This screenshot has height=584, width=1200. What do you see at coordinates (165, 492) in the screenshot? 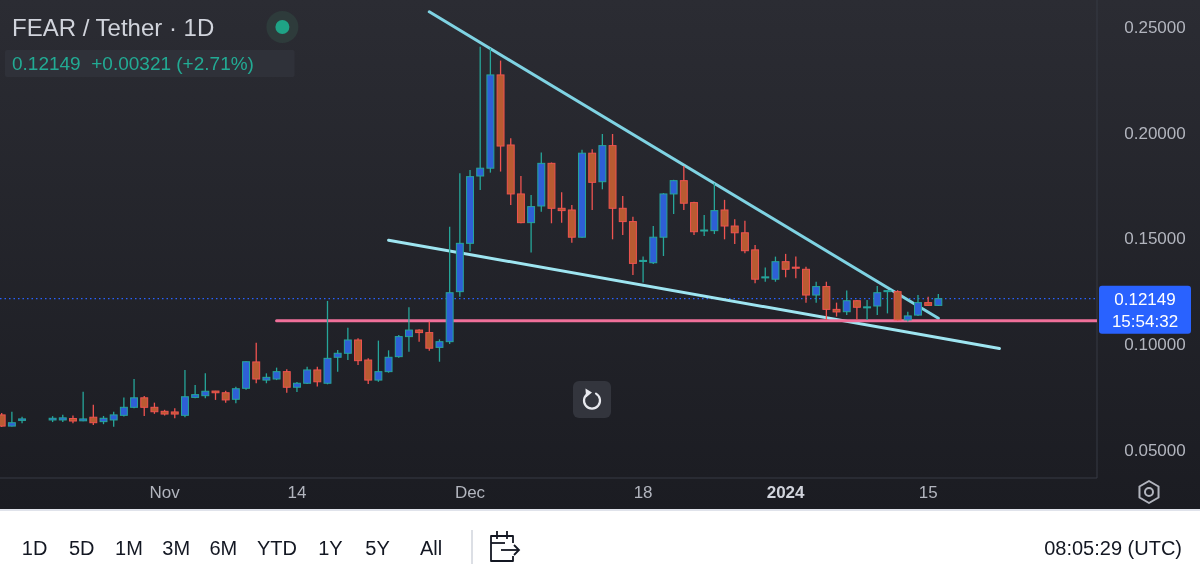
I see `x-tick-label: Nov` at bounding box center [165, 492].